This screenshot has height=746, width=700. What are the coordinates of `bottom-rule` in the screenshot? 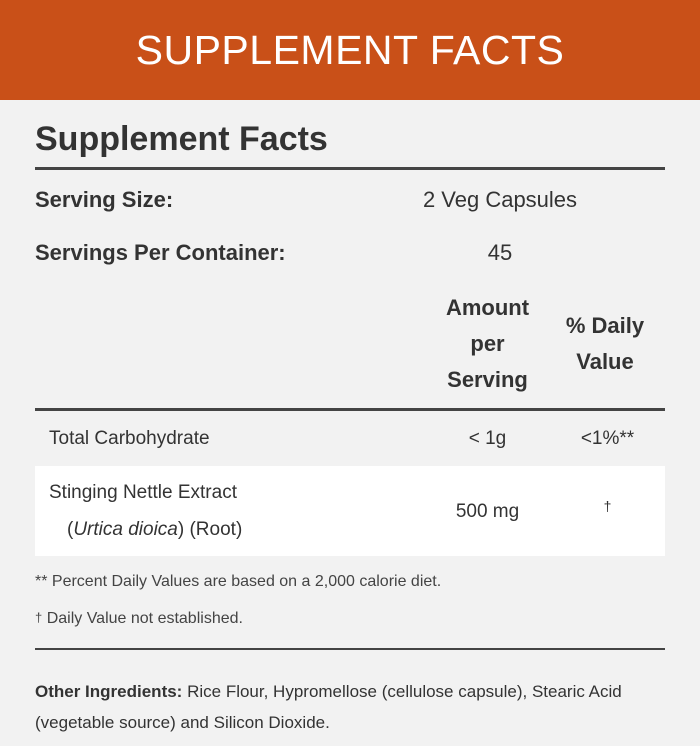 It's located at (350, 649).